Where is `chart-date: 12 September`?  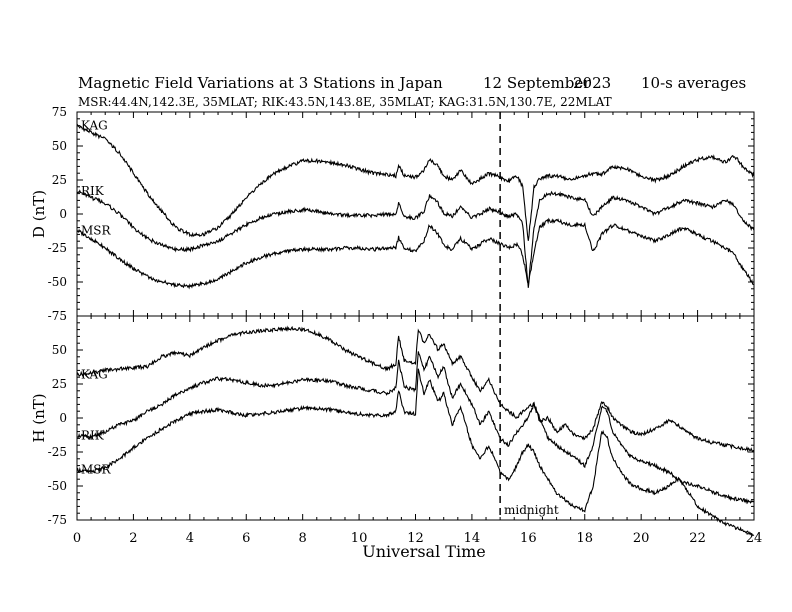
chart-date: 12 September is located at coordinates (537, 83).